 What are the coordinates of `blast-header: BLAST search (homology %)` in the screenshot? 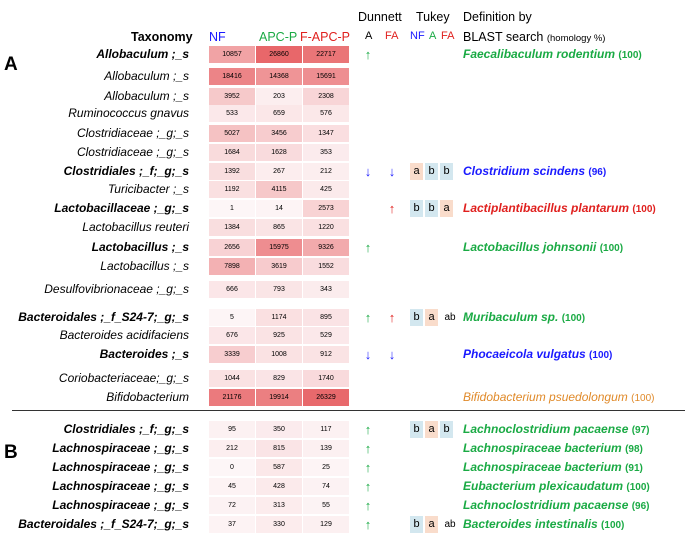 It's located at (534, 37).